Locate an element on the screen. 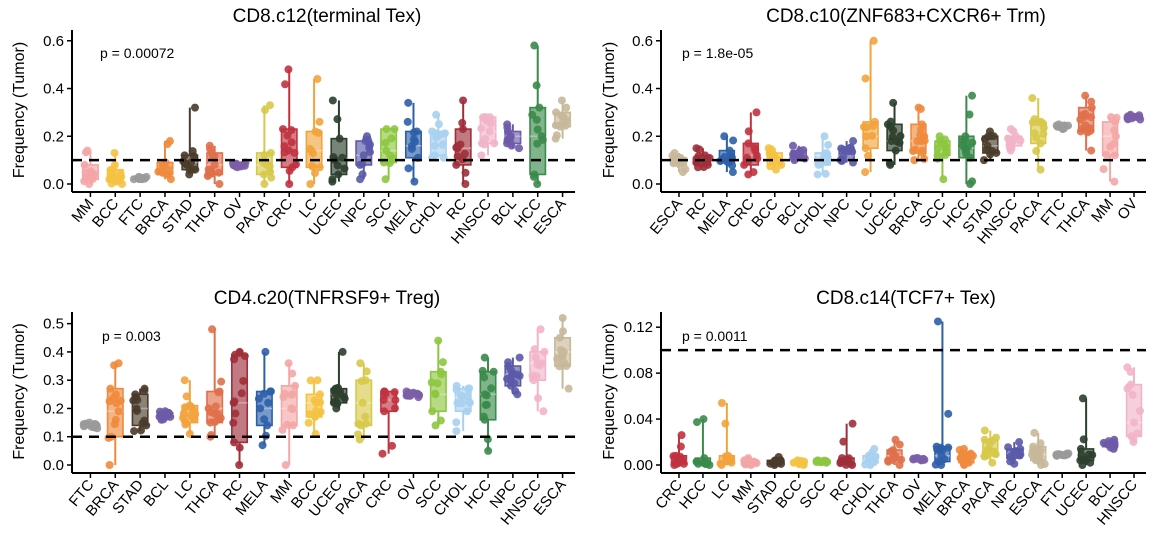  box-bcc is located at coordinates (116, 168).